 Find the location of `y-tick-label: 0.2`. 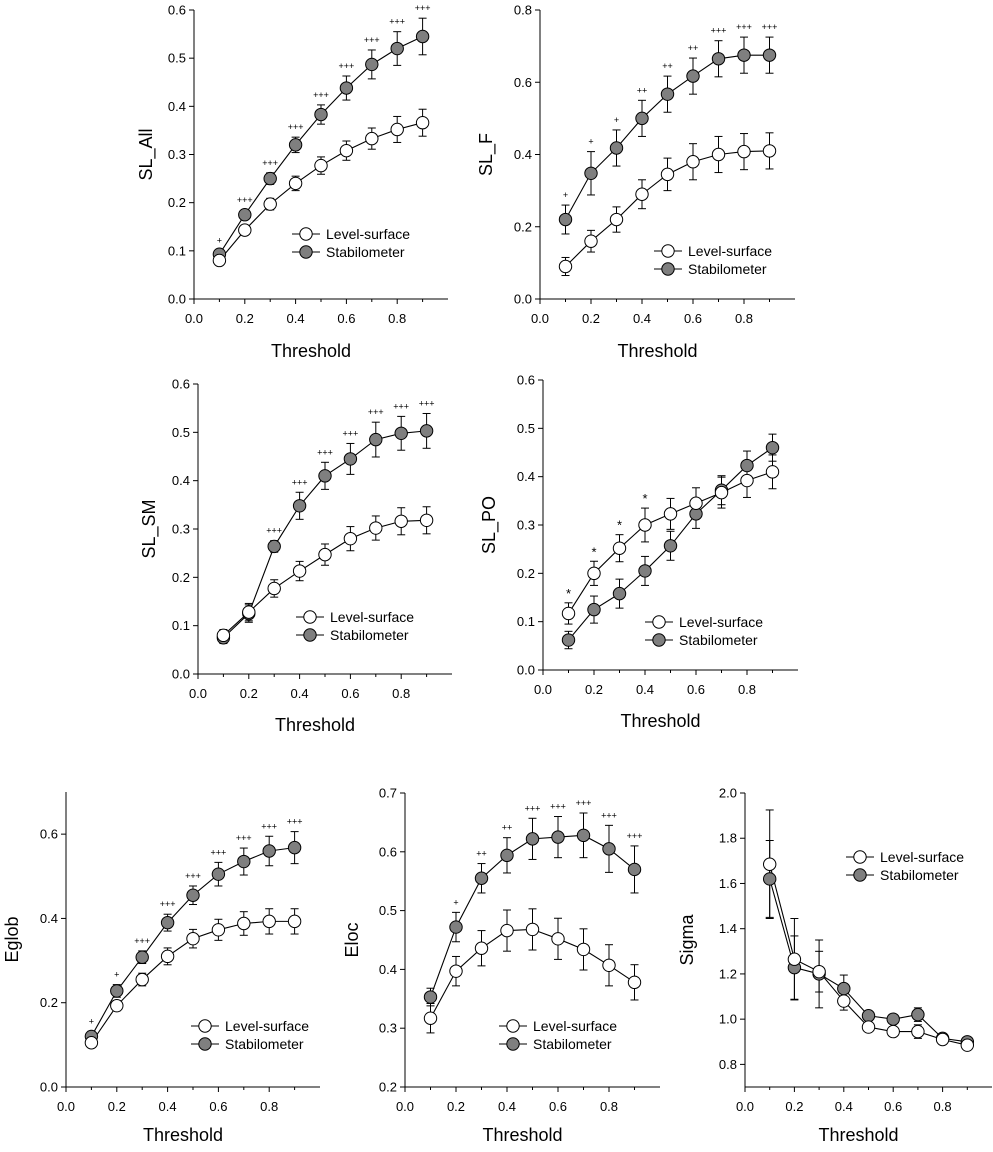

y-tick-label: 0.2 is located at coordinates (177, 202).